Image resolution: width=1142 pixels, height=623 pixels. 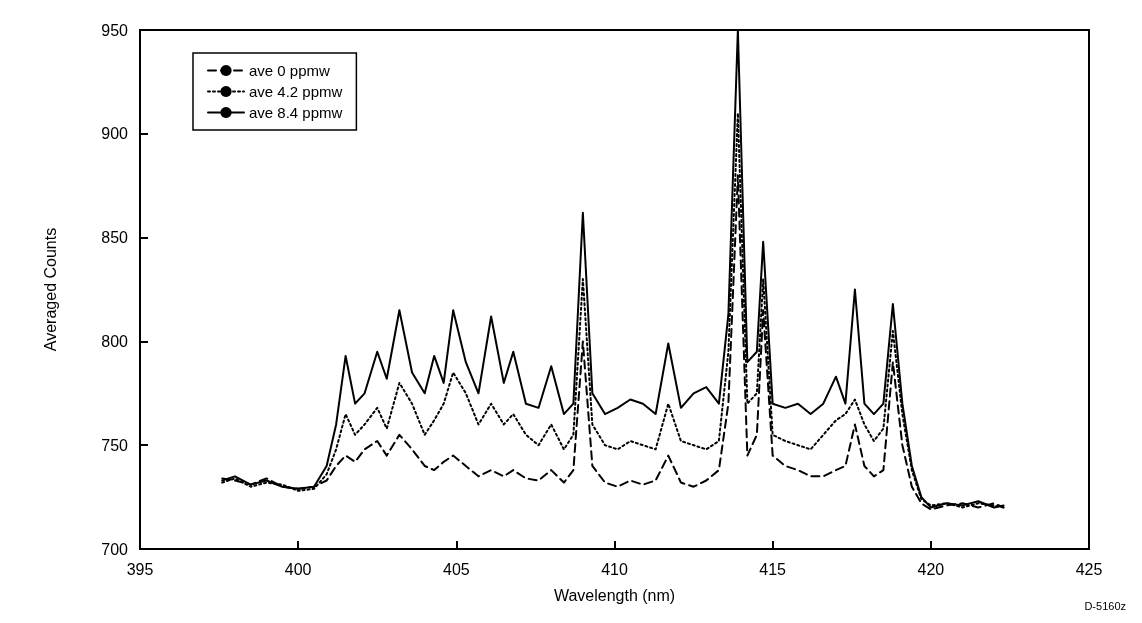 I want to click on legend-label: ave 0 ppmw, so click(x=290, y=70).